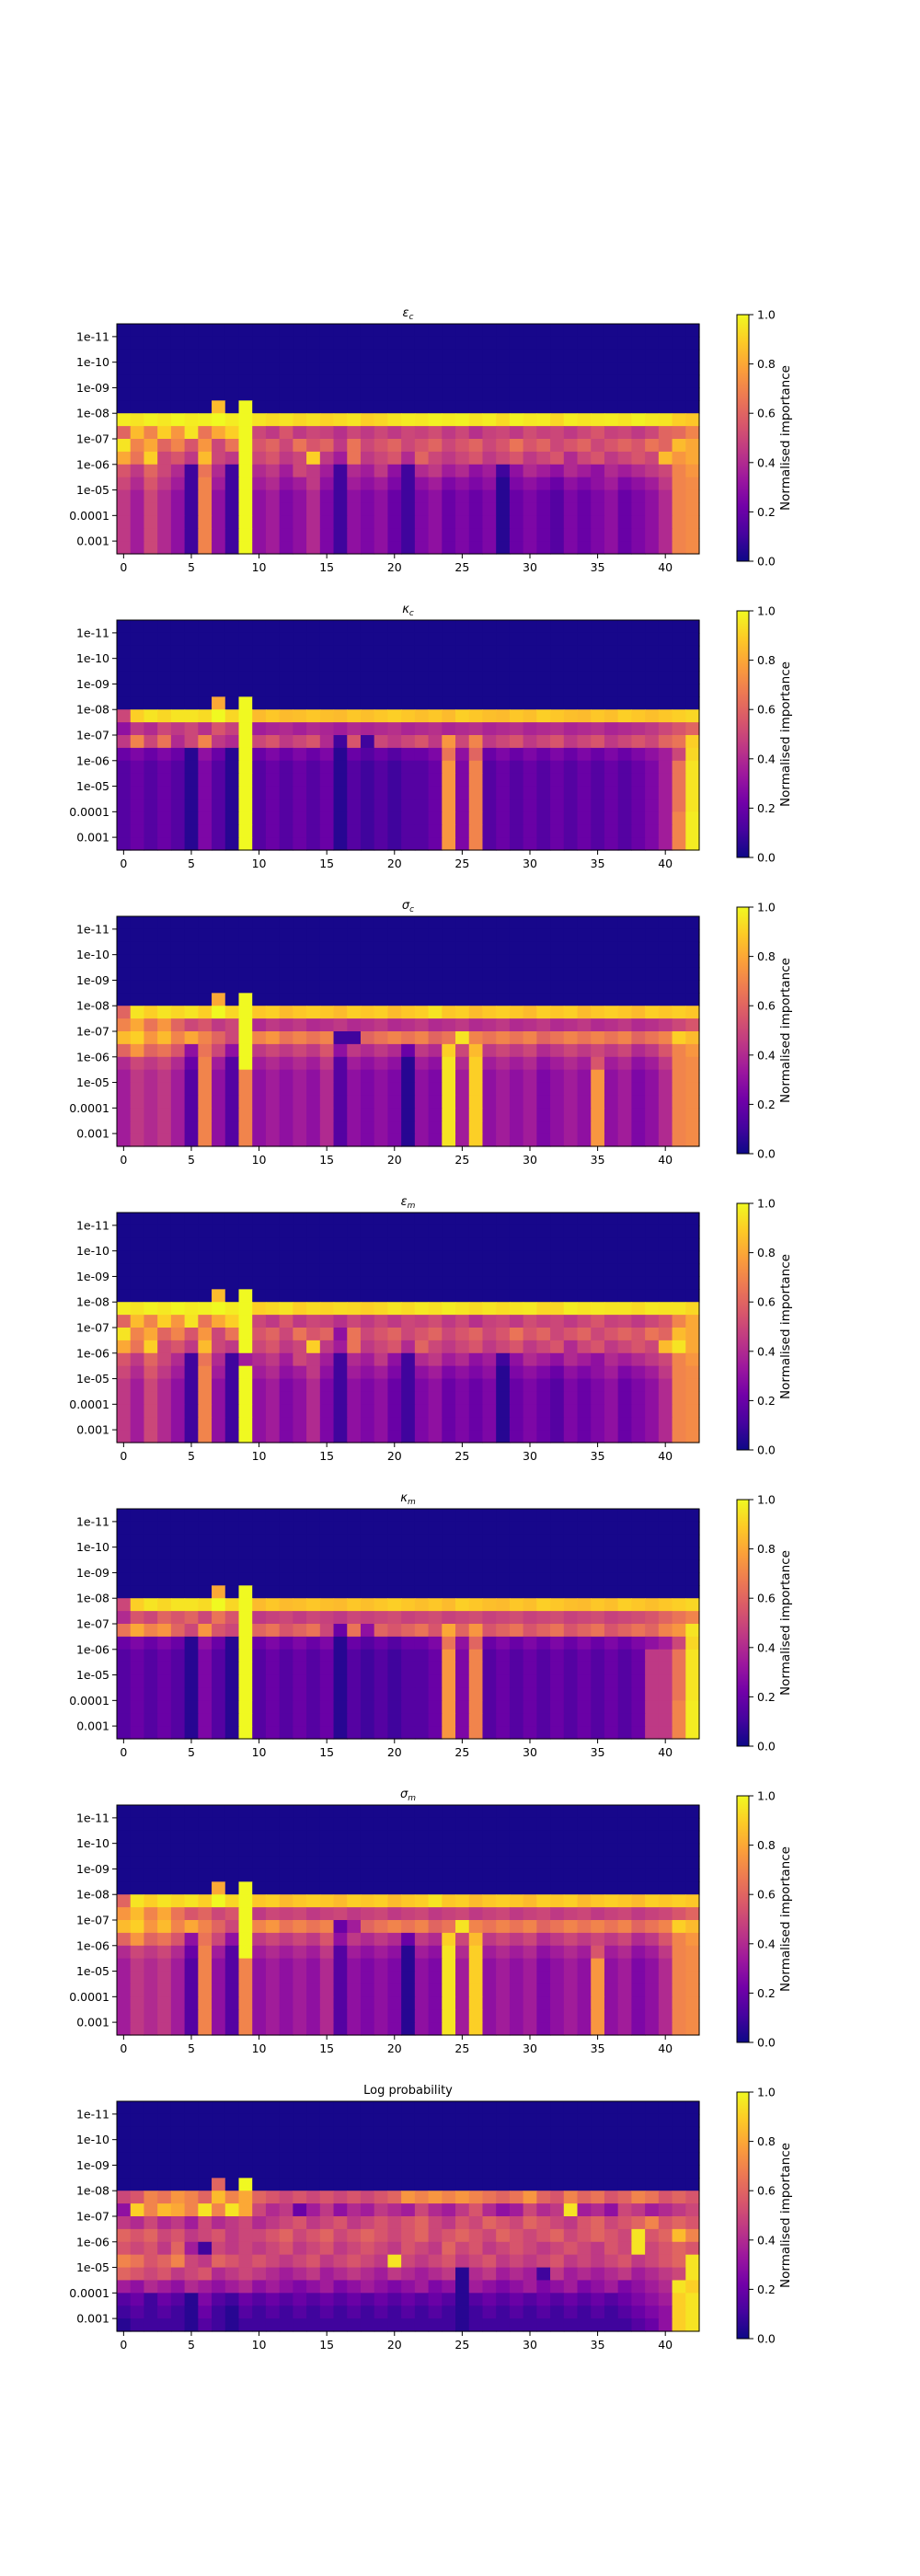  What do you see at coordinates (408, 1031) in the screenshot?
I see `heatmap-cells` at bounding box center [408, 1031].